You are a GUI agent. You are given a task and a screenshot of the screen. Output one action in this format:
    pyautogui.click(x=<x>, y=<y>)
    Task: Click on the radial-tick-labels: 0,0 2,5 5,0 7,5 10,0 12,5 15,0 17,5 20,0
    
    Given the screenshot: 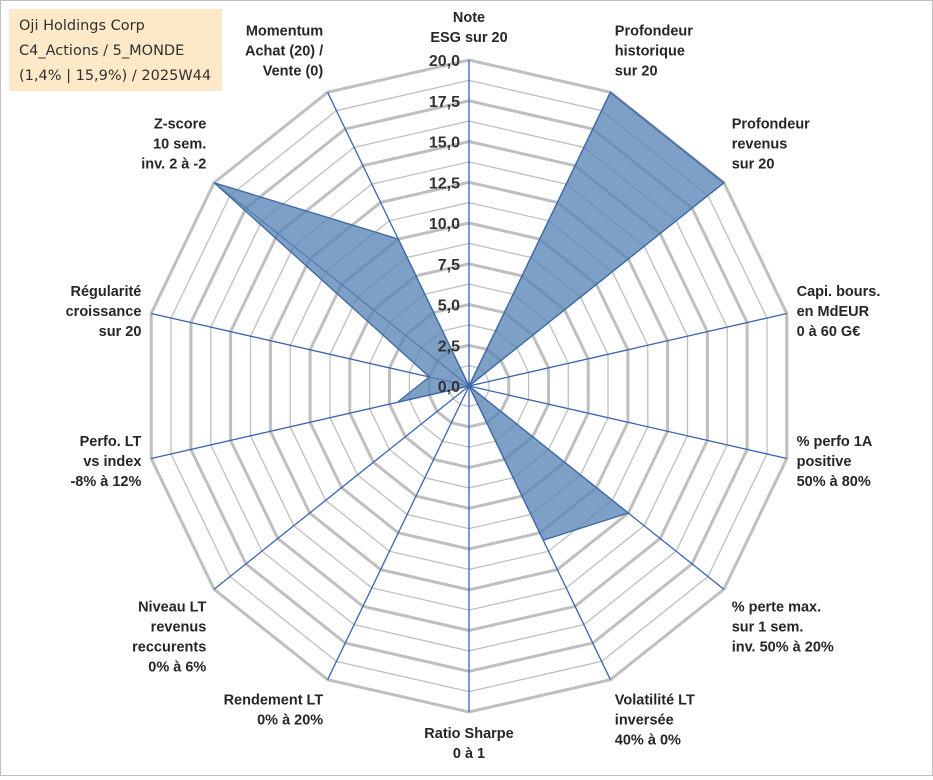 What is the action you would take?
    pyautogui.click(x=444, y=224)
    